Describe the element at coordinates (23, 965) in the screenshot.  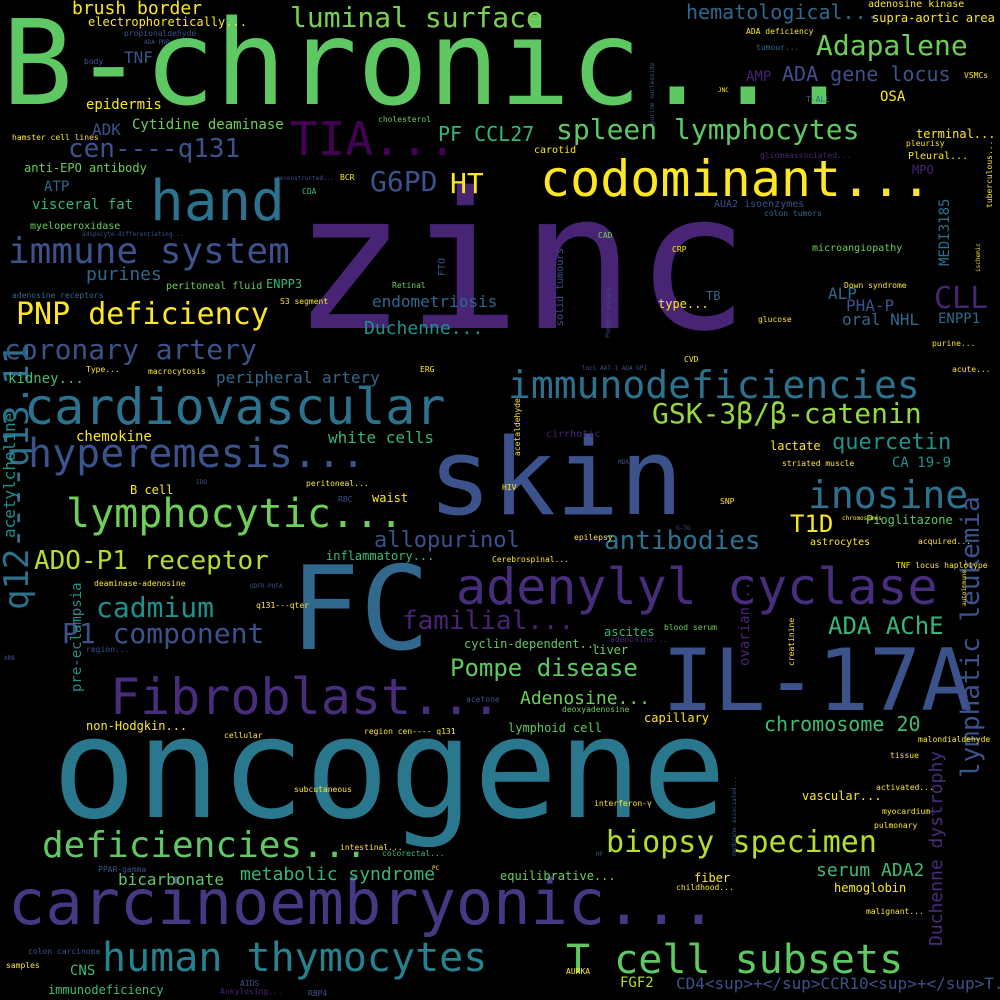
I see `word: samples` at that location.